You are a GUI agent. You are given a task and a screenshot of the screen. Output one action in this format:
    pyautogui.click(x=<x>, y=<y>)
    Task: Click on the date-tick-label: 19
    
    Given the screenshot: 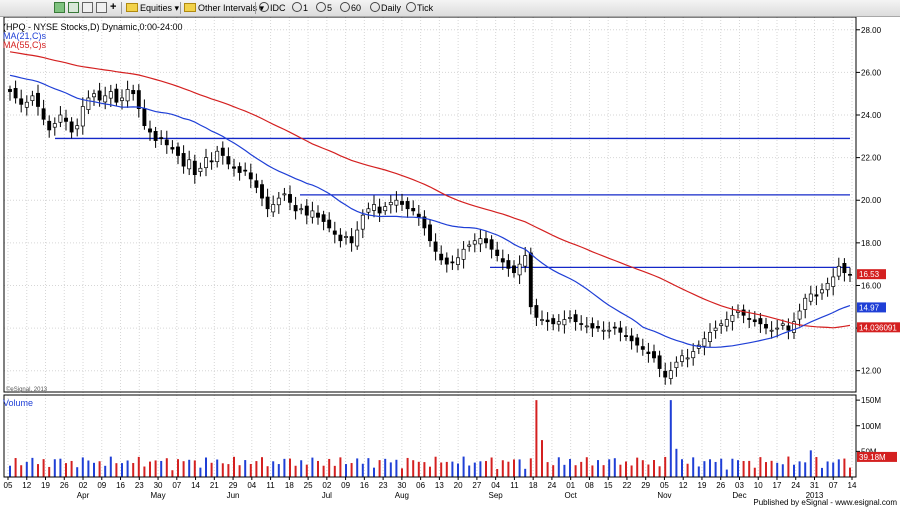 What is the action you would take?
    pyautogui.click(x=702, y=485)
    